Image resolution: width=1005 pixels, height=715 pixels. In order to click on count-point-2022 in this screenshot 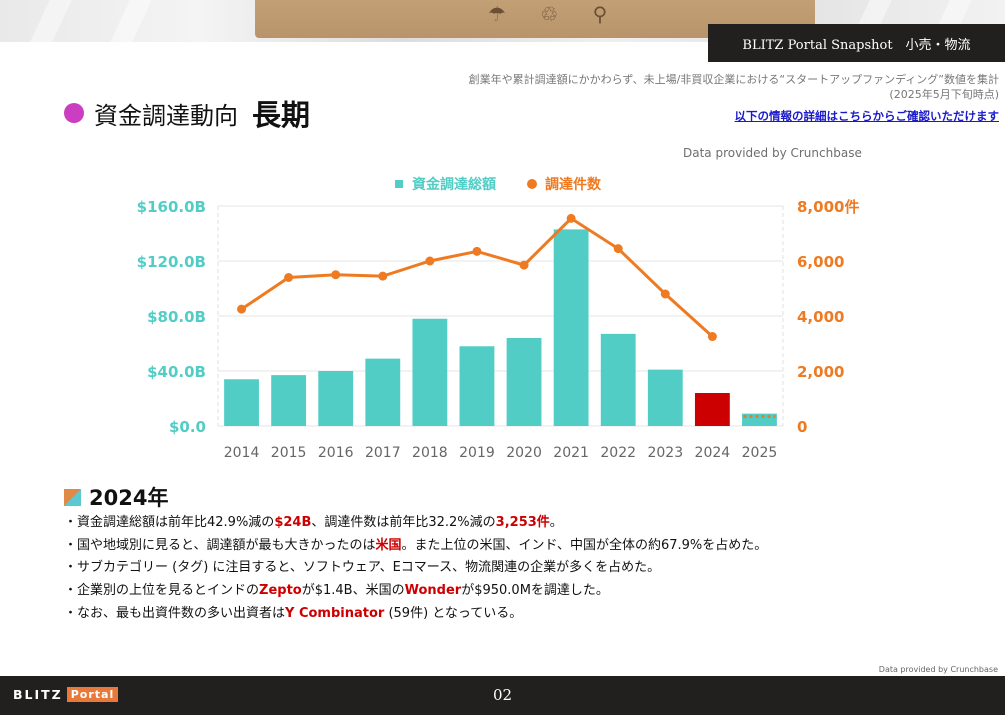, I will do `click(618, 249)`.